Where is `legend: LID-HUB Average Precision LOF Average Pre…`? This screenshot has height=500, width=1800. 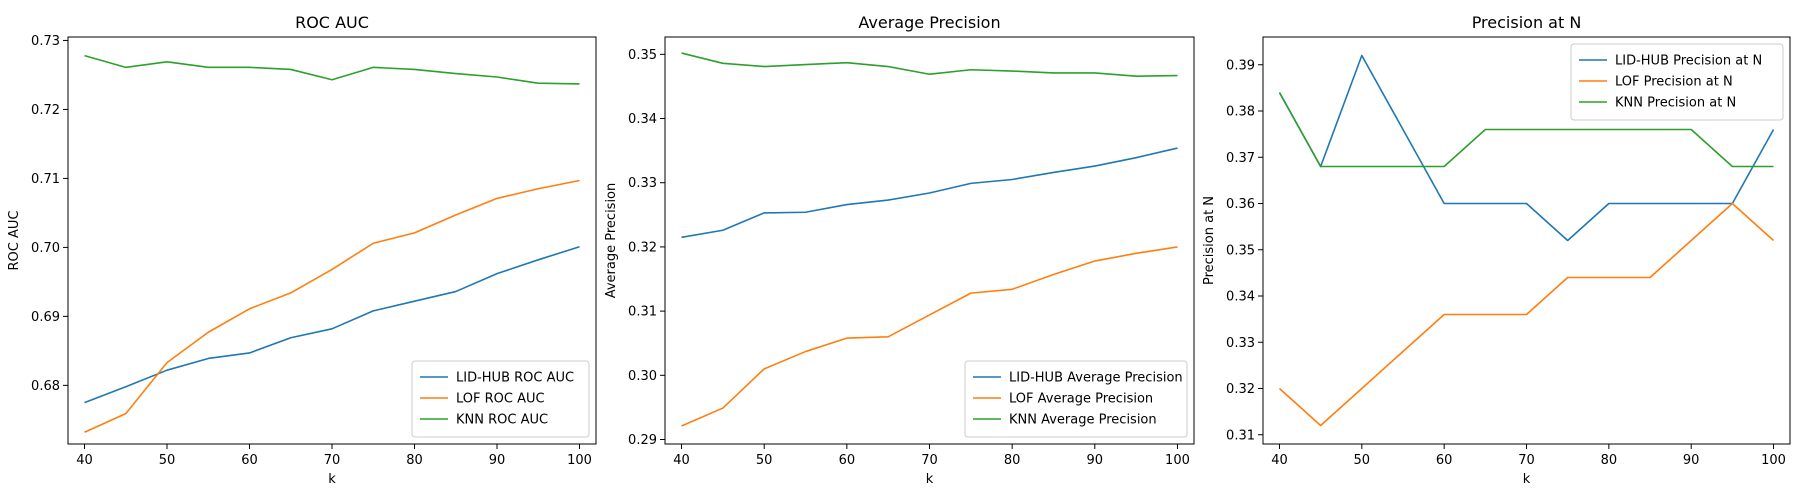 legend: LID-HUB Average Precision LOF Average Pre… is located at coordinates (1076, 399).